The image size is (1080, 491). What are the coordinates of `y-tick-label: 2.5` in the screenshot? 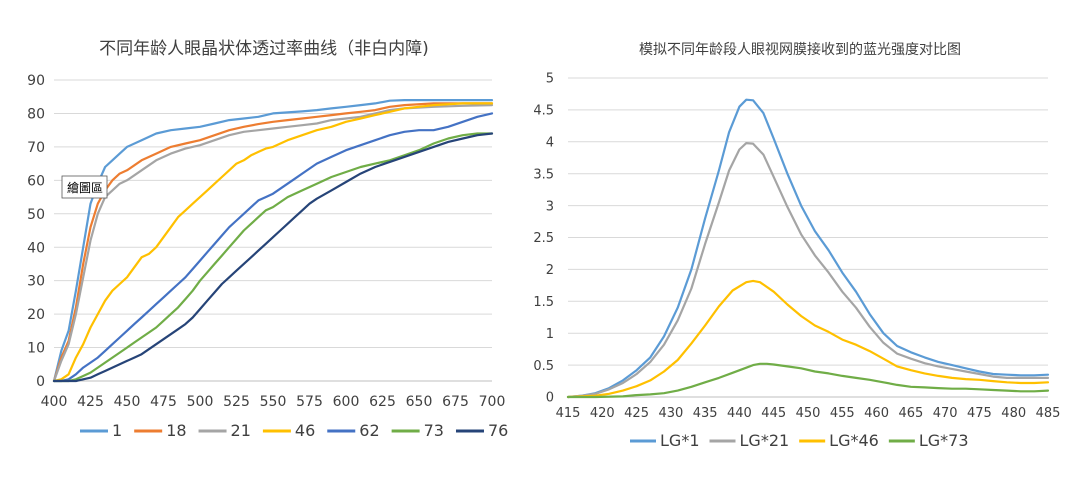 It's located at (543, 238).